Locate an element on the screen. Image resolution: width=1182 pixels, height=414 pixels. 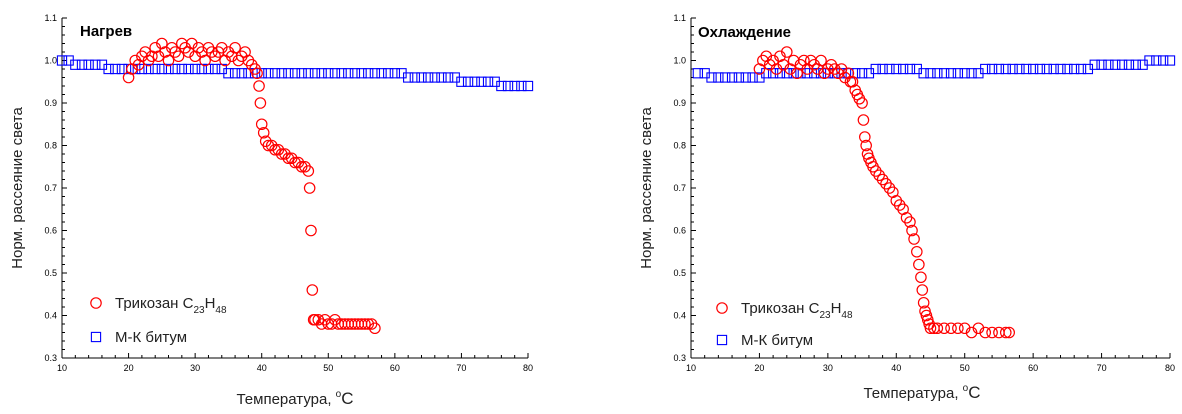
y-tick-label: 0.6 is located at coordinates (679, 231).